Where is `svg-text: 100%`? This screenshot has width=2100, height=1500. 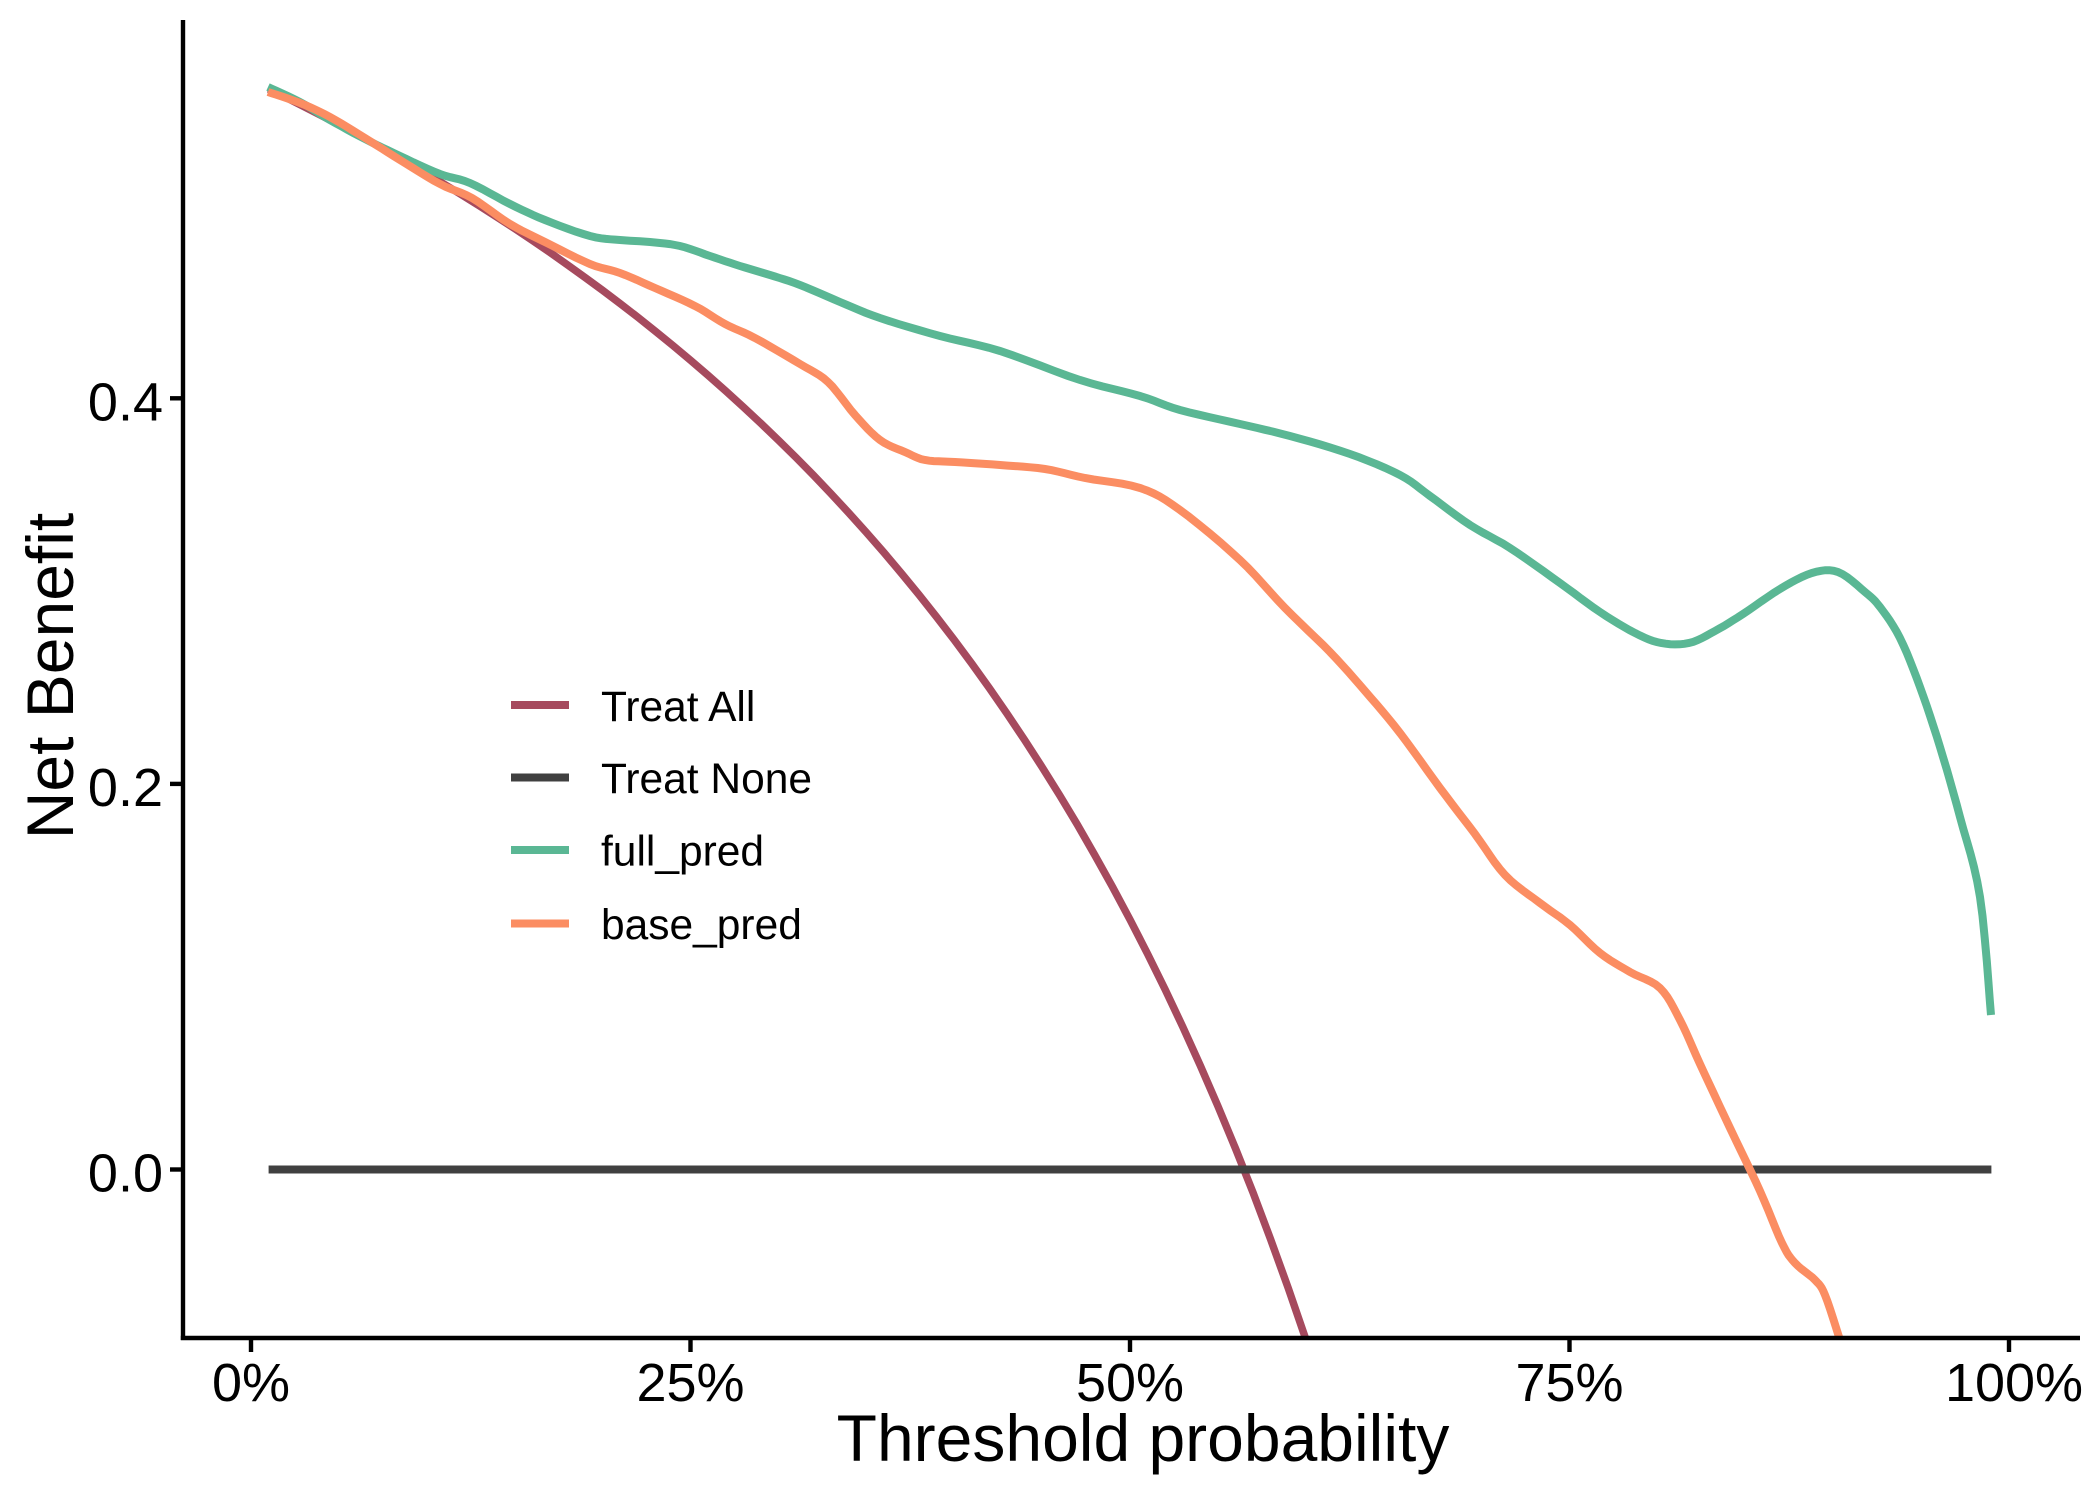 svg-text: 100% is located at coordinates (2014, 1383).